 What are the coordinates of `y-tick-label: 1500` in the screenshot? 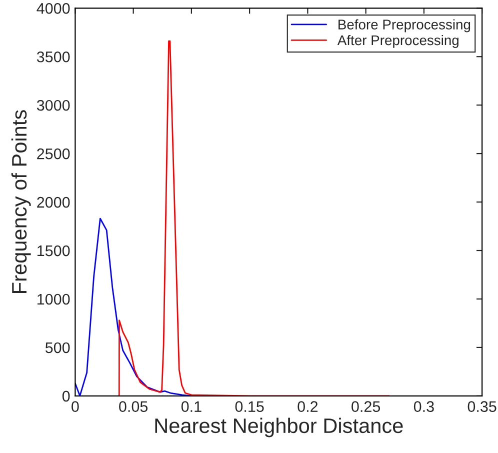 It's located at (54, 250).